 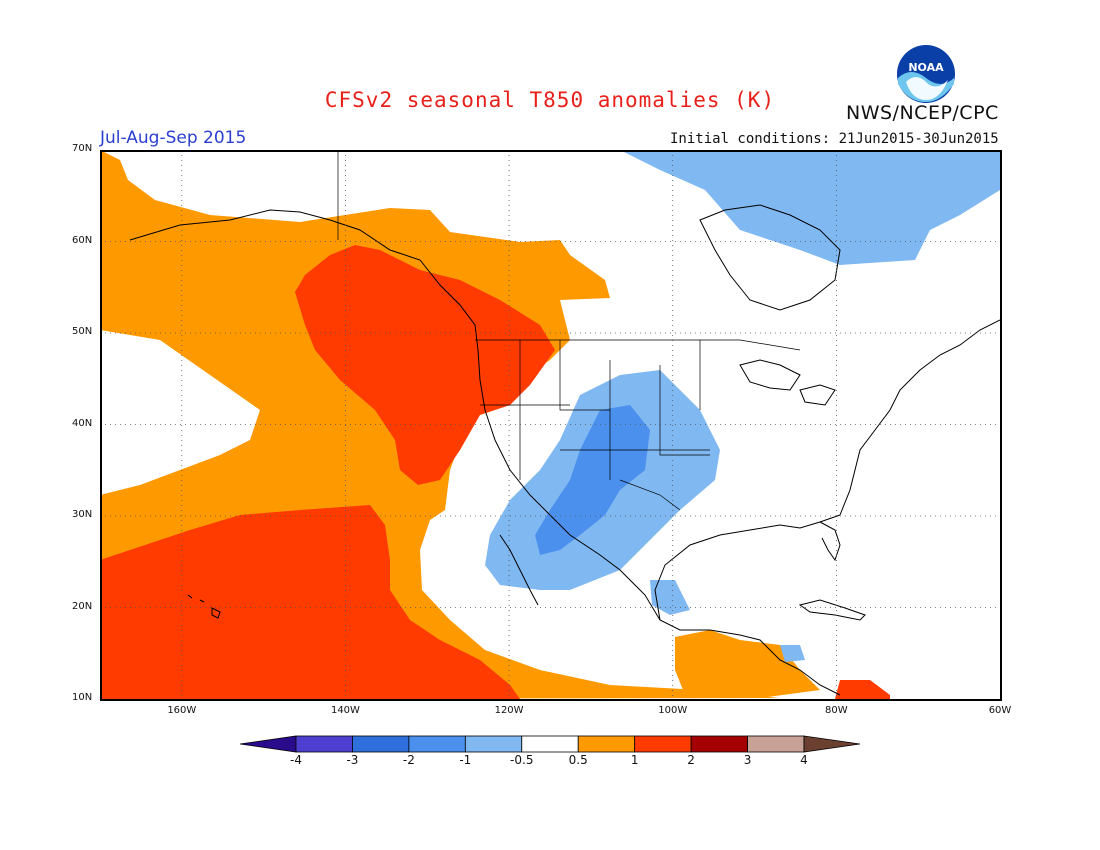 What do you see at coordinates (173, 138) in the screenshot?
I see `season-label: Jul-Aug-Sep 2015` at bounding box center [173, 138].